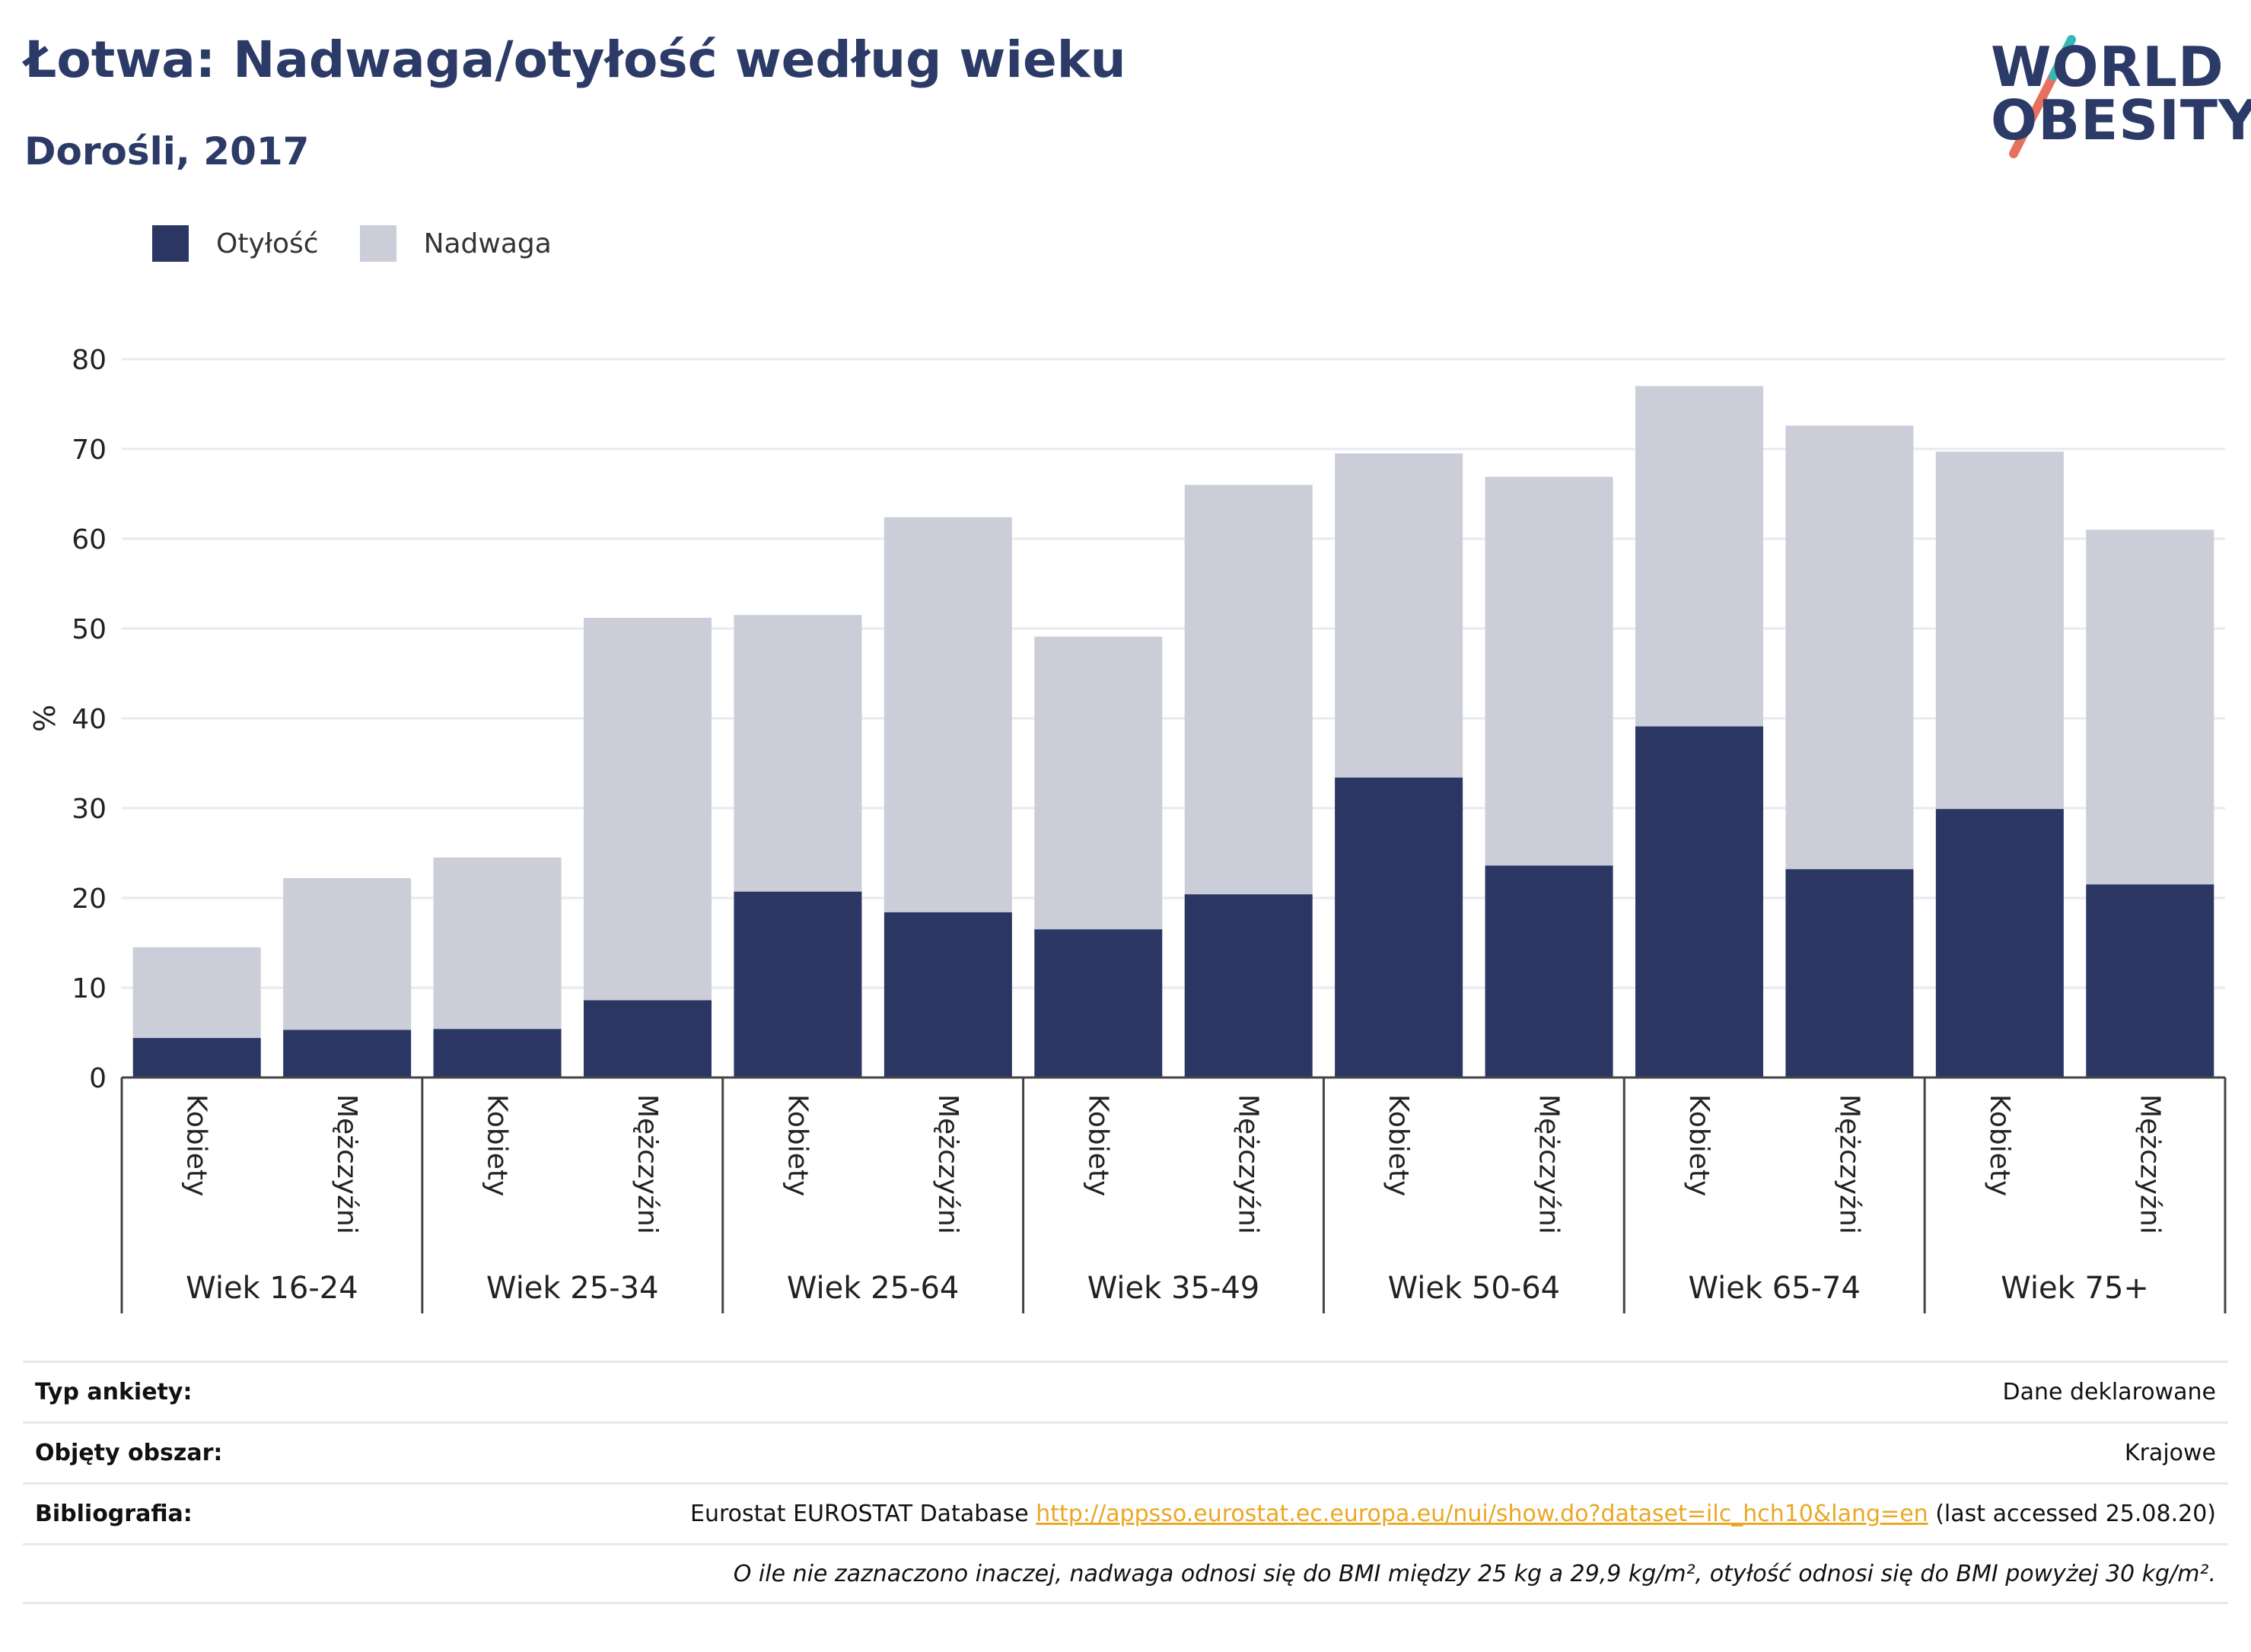  Describe the element at coordinates (2121, 120) in the screenshot. I see `logo-word-2: OBESITY` at that location.